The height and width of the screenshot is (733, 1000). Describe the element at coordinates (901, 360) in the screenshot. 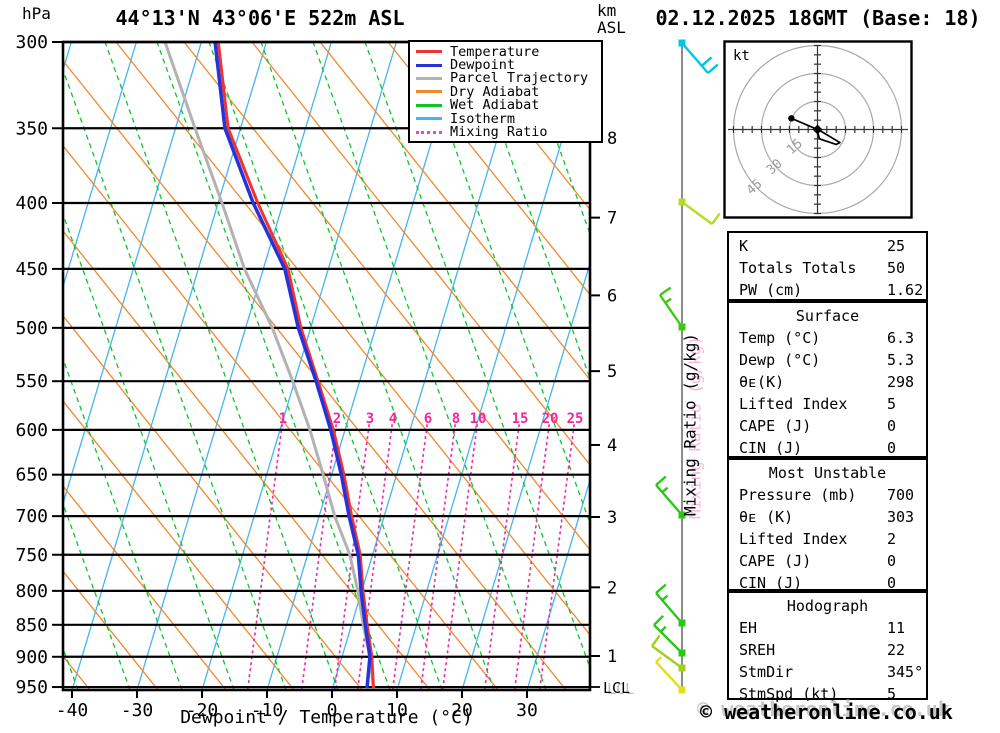

I see `panel-row-value: 5.3` at that location.